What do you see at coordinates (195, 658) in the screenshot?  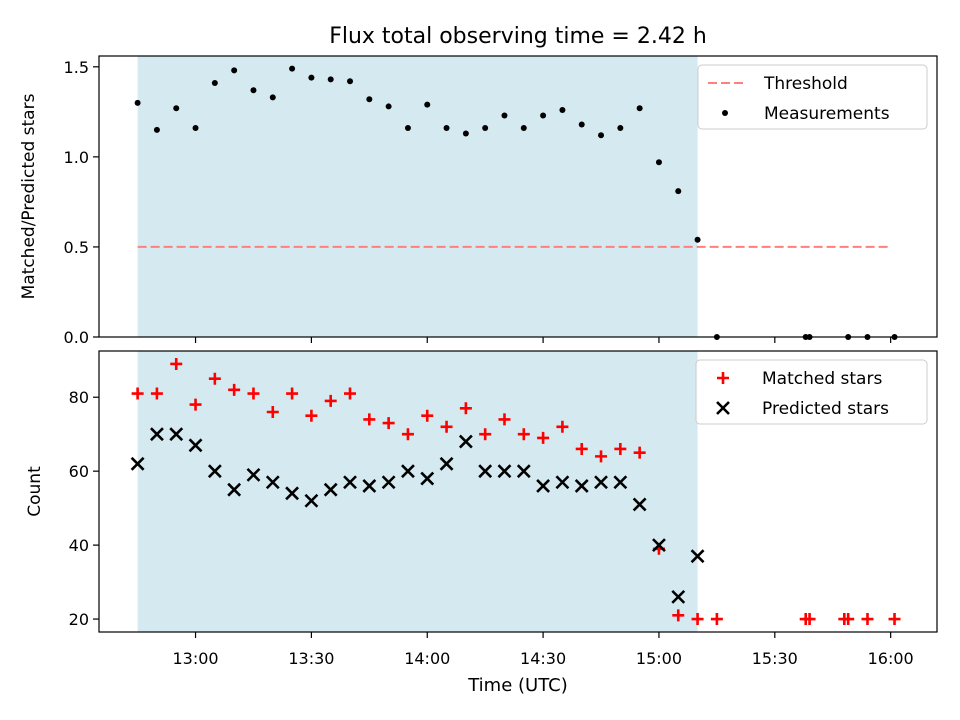 I see `x-tick-label: 13:00` at bounding box center [195, 658].